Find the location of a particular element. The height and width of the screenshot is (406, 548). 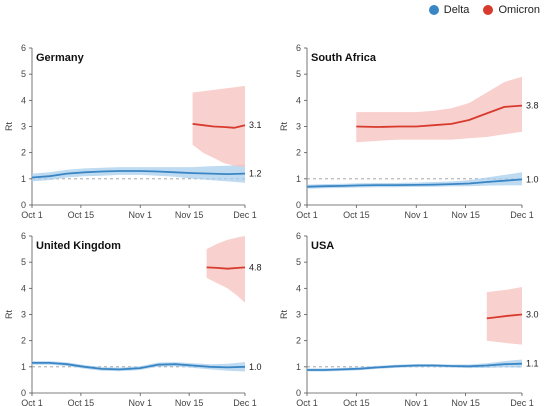

legend-swatch-omicron is located at coordinates (488, 10).